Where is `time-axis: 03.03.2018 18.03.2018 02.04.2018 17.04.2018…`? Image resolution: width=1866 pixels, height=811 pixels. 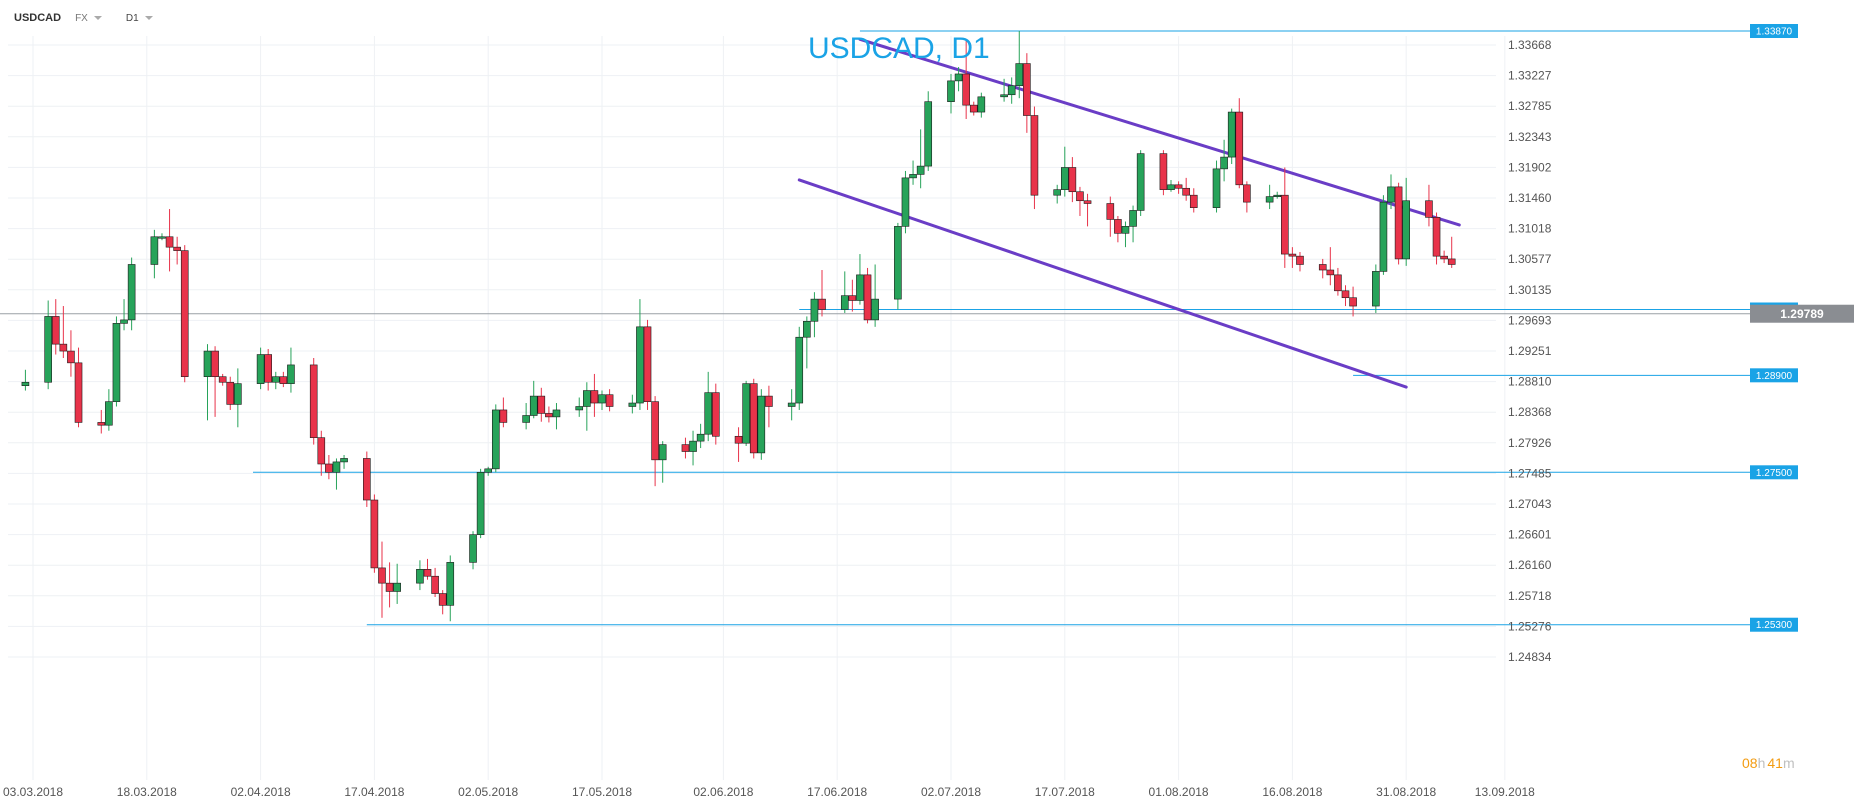
time-axis: 03.03.2018 18.03.2018 02.04.2018 17.04.2018… is located at coordinates (769, 792).